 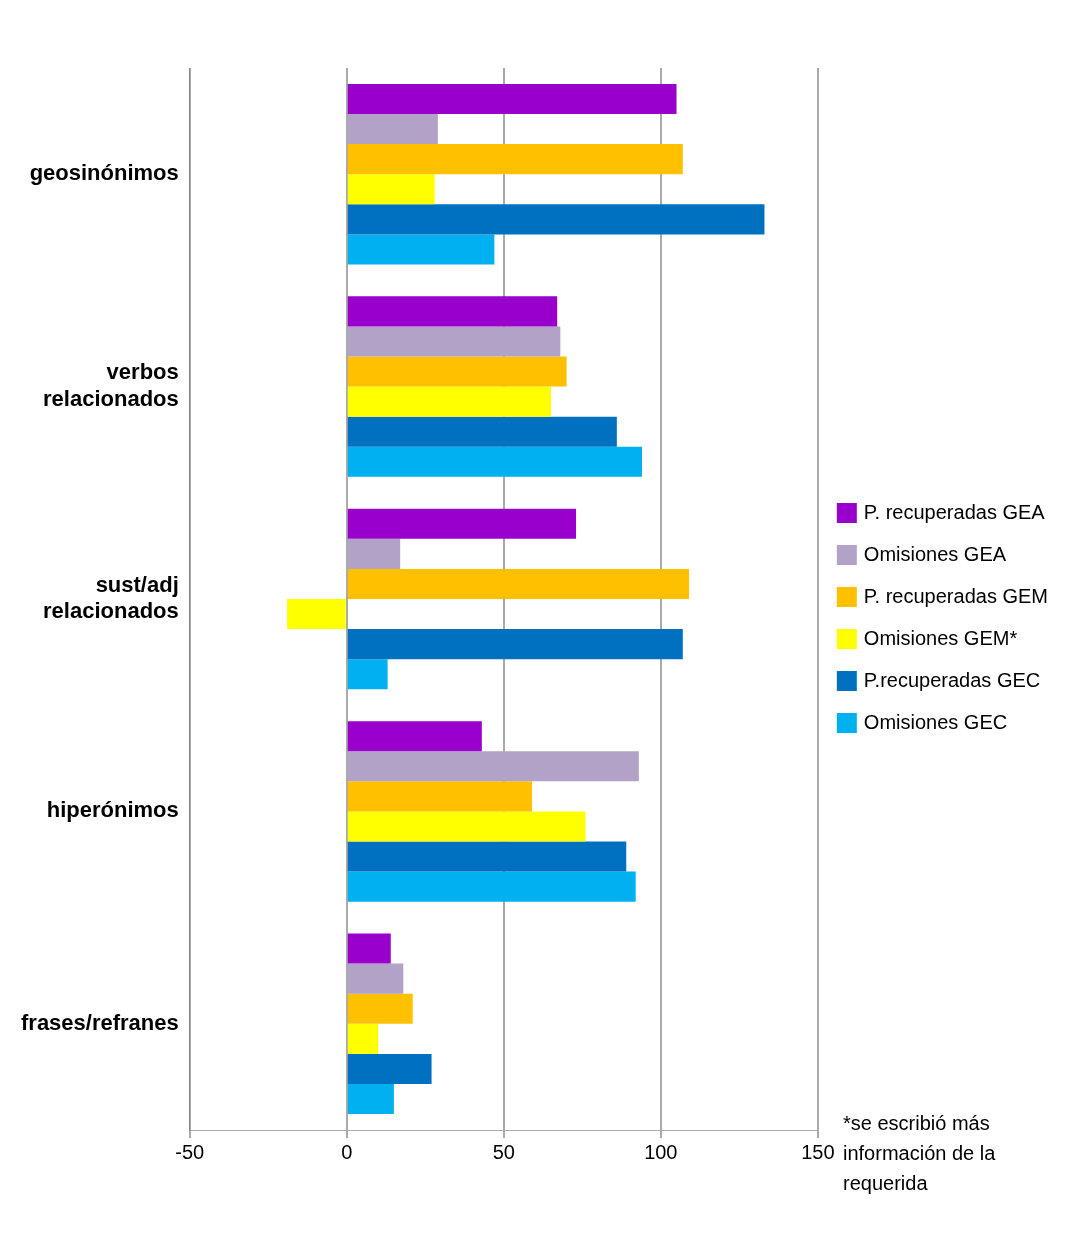 What do you see at coordinates (99, 1022) in the screenshot?
I see `y-tick-label: frases/refranes` at bounding box center [99, 1022].